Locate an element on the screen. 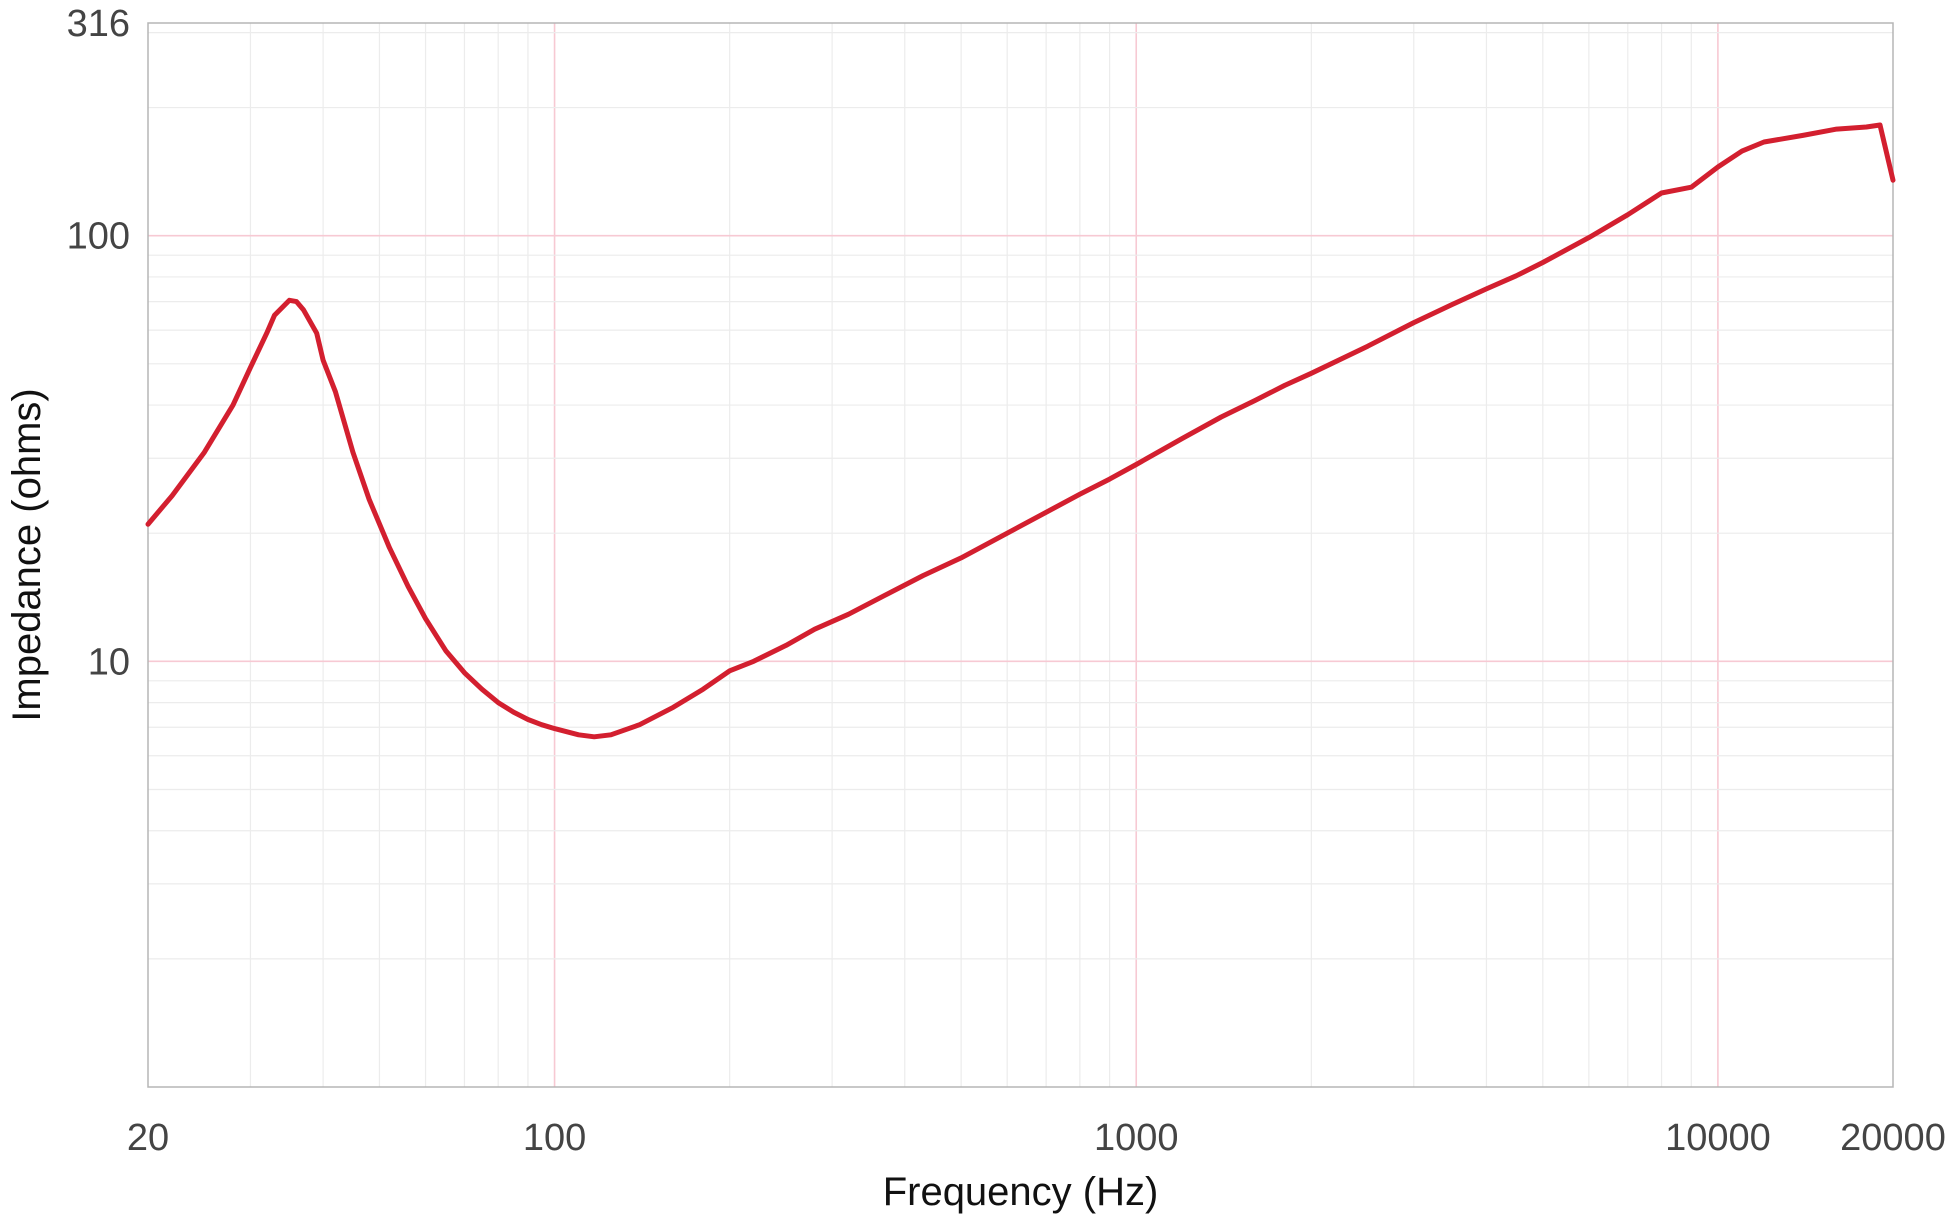 The image size is (1951, 1219). x-tick-label: 1000 is located at coordinates (1136, 1138).